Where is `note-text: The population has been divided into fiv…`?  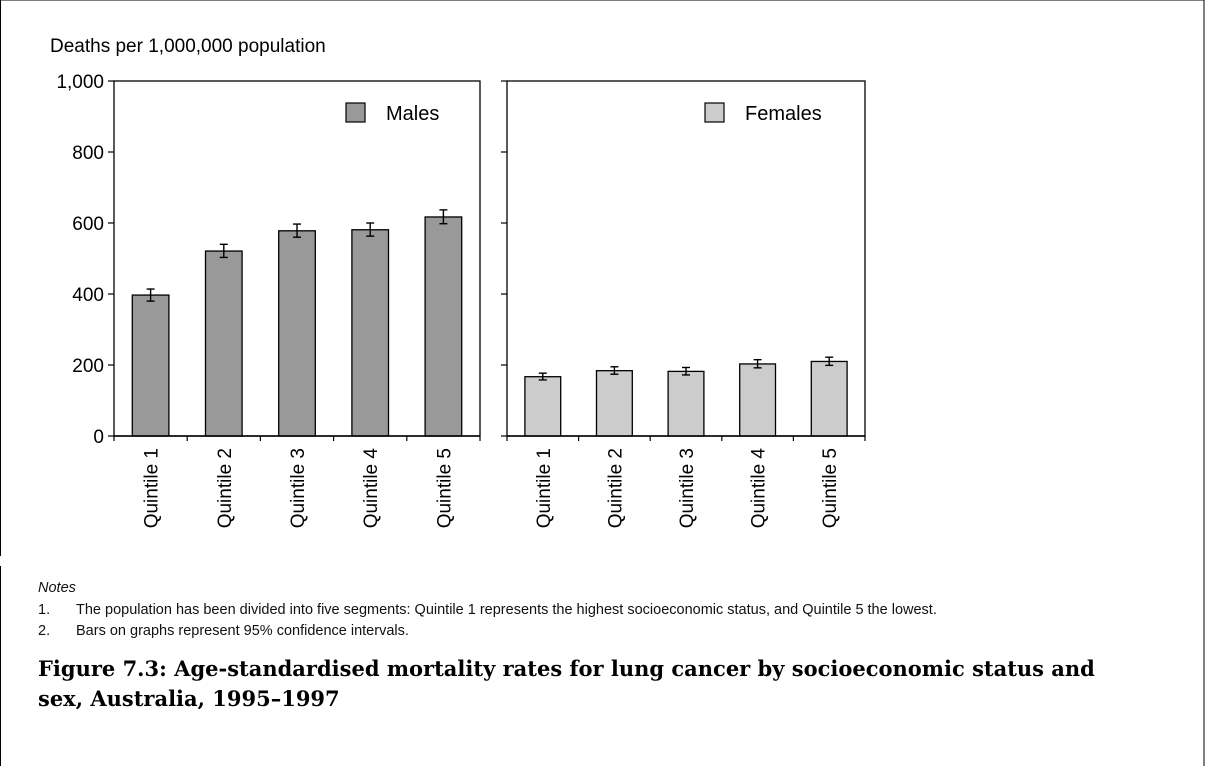 note-text: The population has been divided into fiv… is located at coordinates (506, 610).